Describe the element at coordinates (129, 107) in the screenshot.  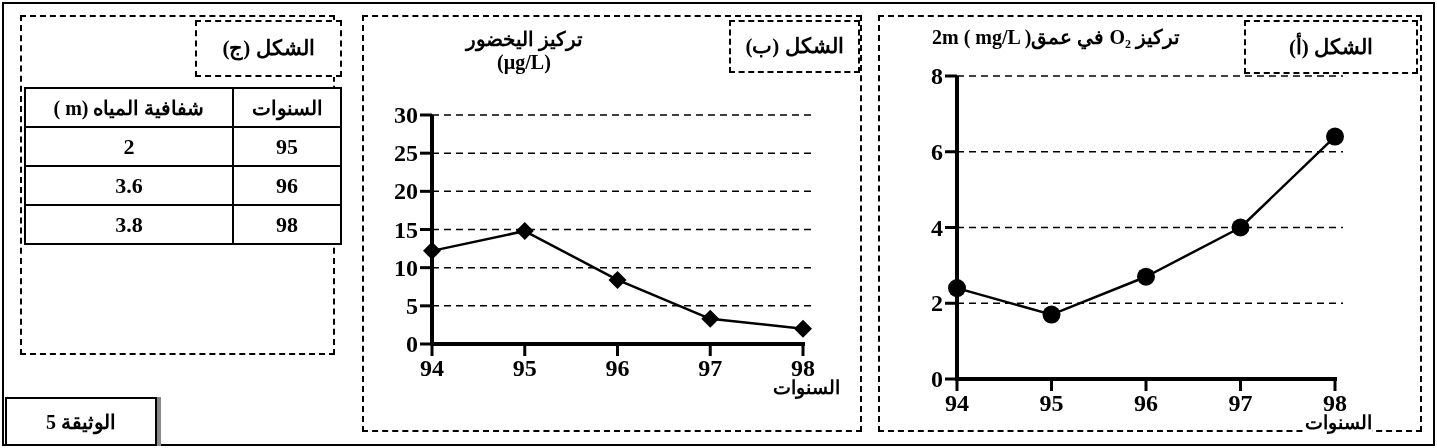
I see `text: شفافية المياه (m )` at that location.